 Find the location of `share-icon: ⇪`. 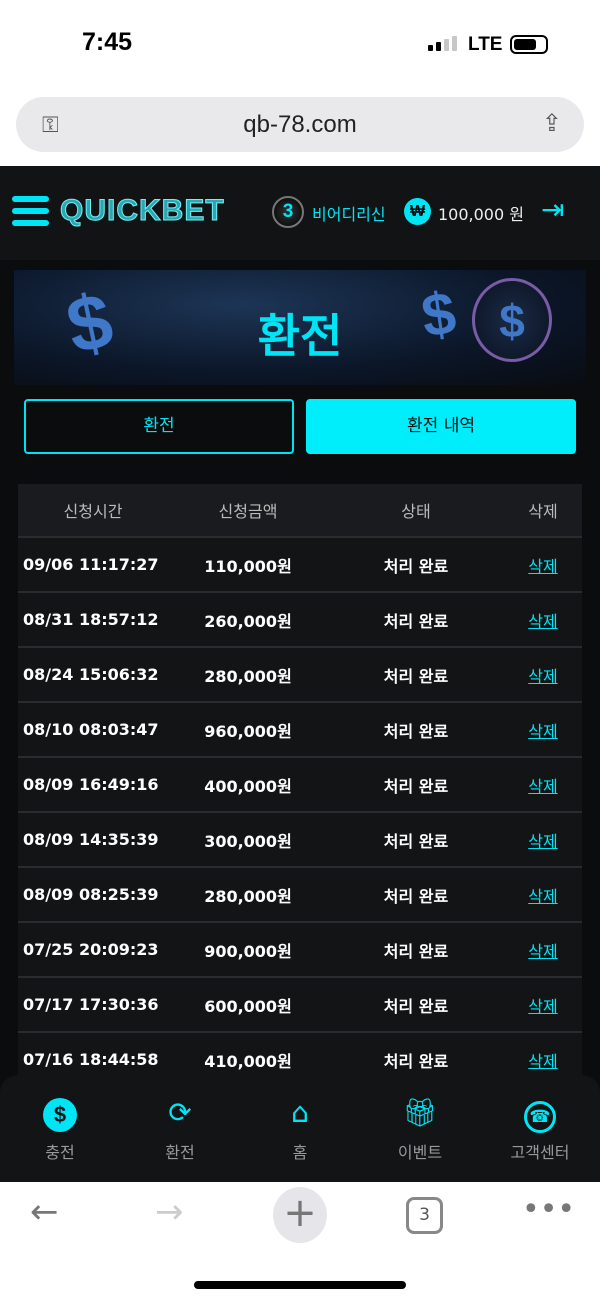

share-icon: ⇪ is located at coordinates (551, 123).